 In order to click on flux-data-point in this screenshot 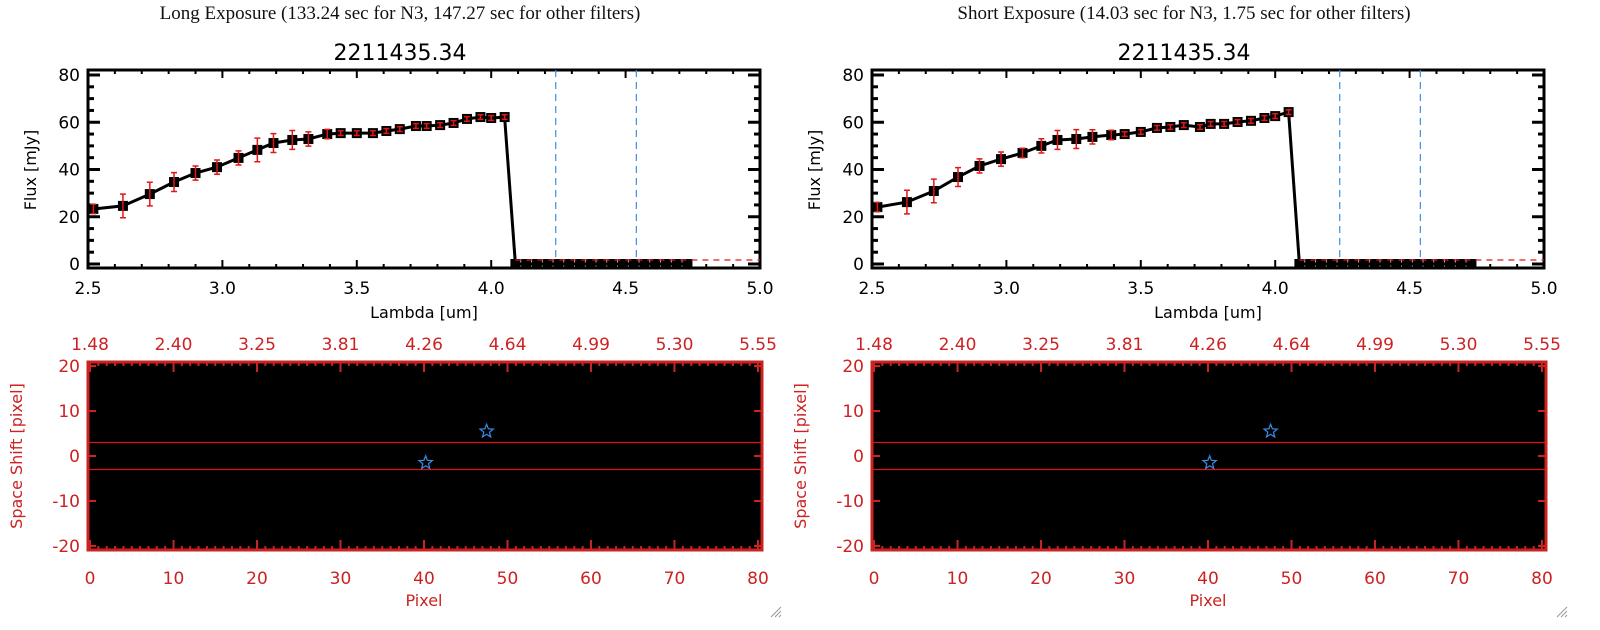, I will do `click(1353, 264)`.